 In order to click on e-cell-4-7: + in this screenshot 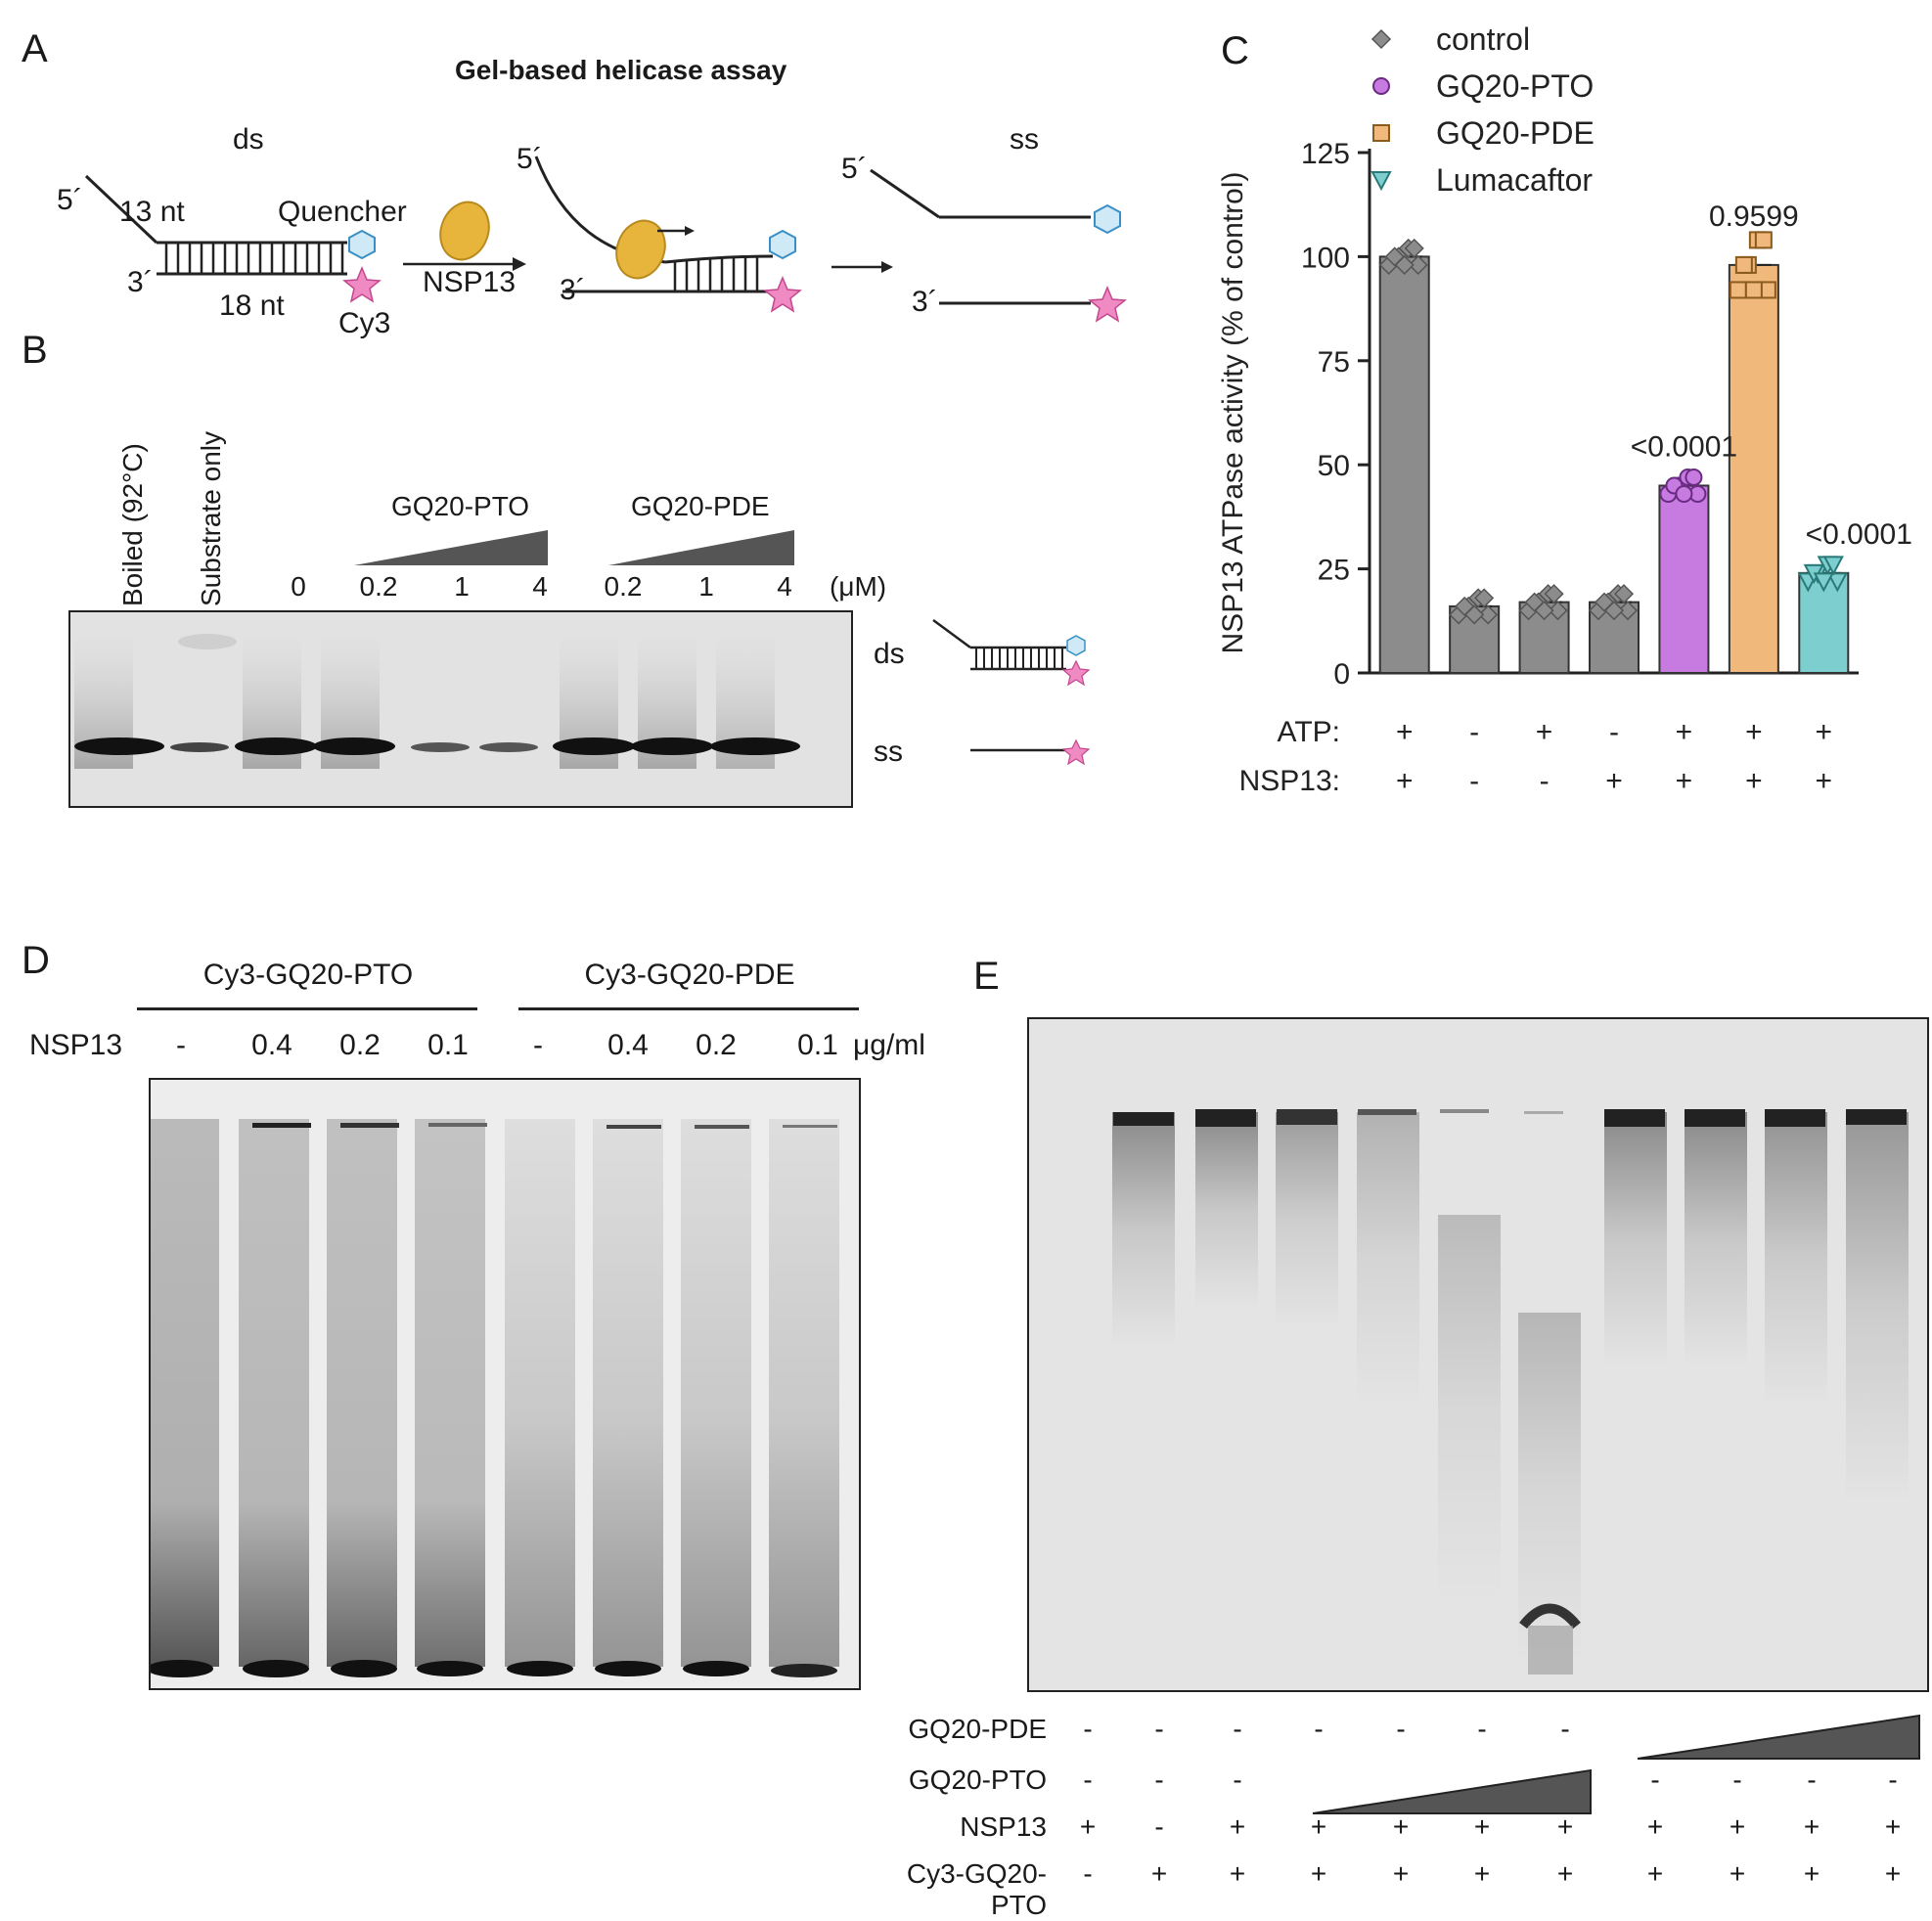, I will do `click(1565, 1873)`.